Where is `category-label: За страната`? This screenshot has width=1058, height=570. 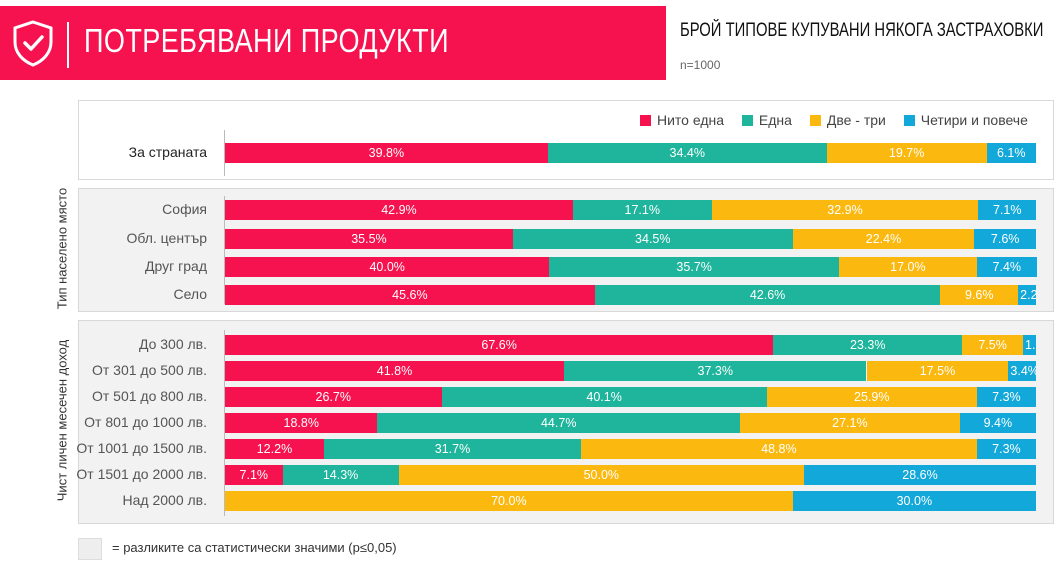
category-label: За страната is located at coordinates (167, 152).